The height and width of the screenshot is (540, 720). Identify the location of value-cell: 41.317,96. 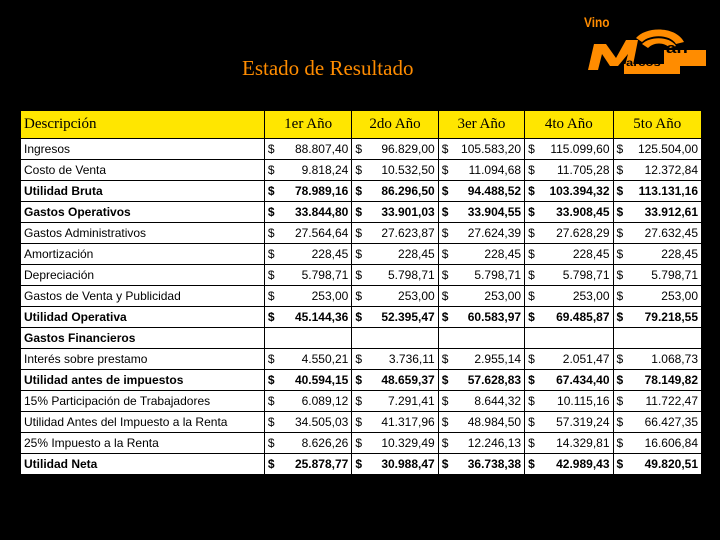
(403, 422).